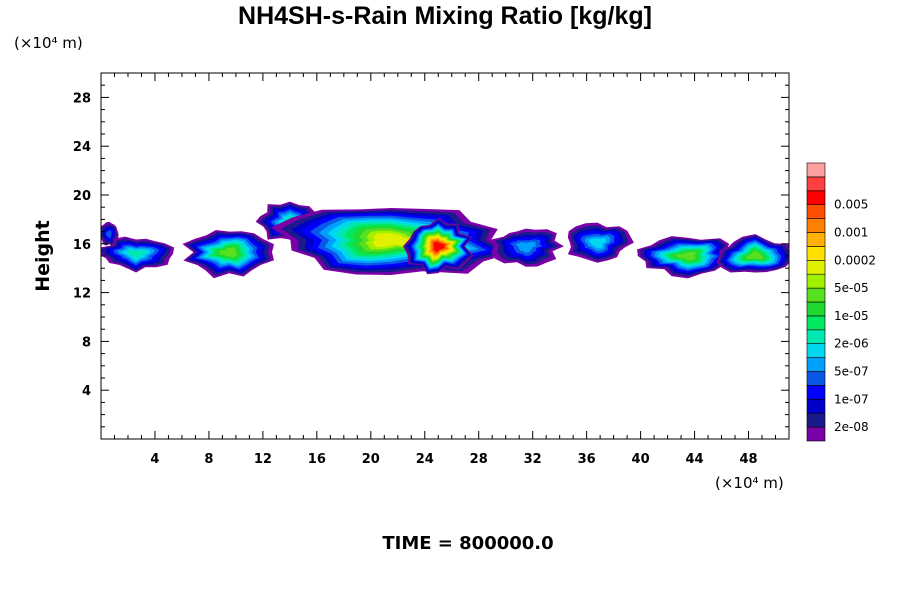  Describe the element at coordinates (208, 459) in the screenshot. I see `x-tick-label: 8` at that location.